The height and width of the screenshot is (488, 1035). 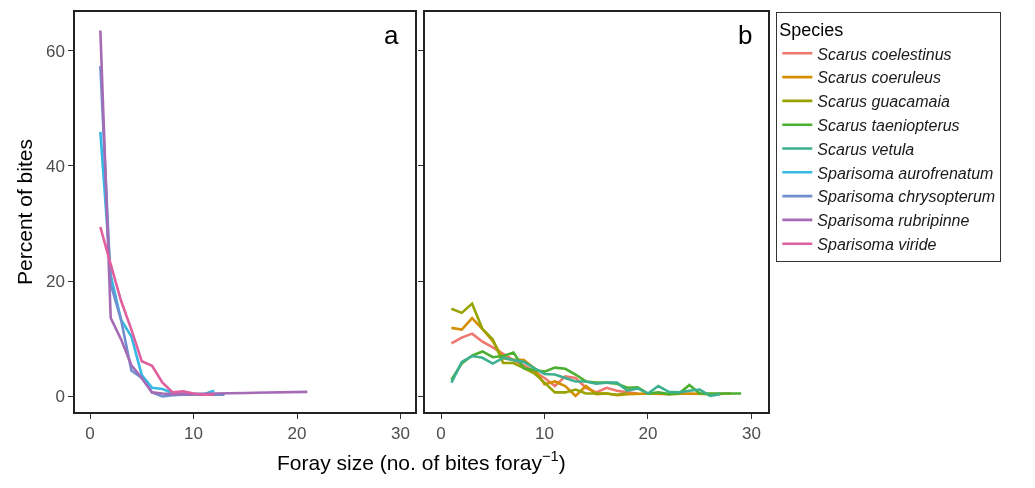 I want to click on legend-label: Scarus guacamaia, so click(x=883, y=102).